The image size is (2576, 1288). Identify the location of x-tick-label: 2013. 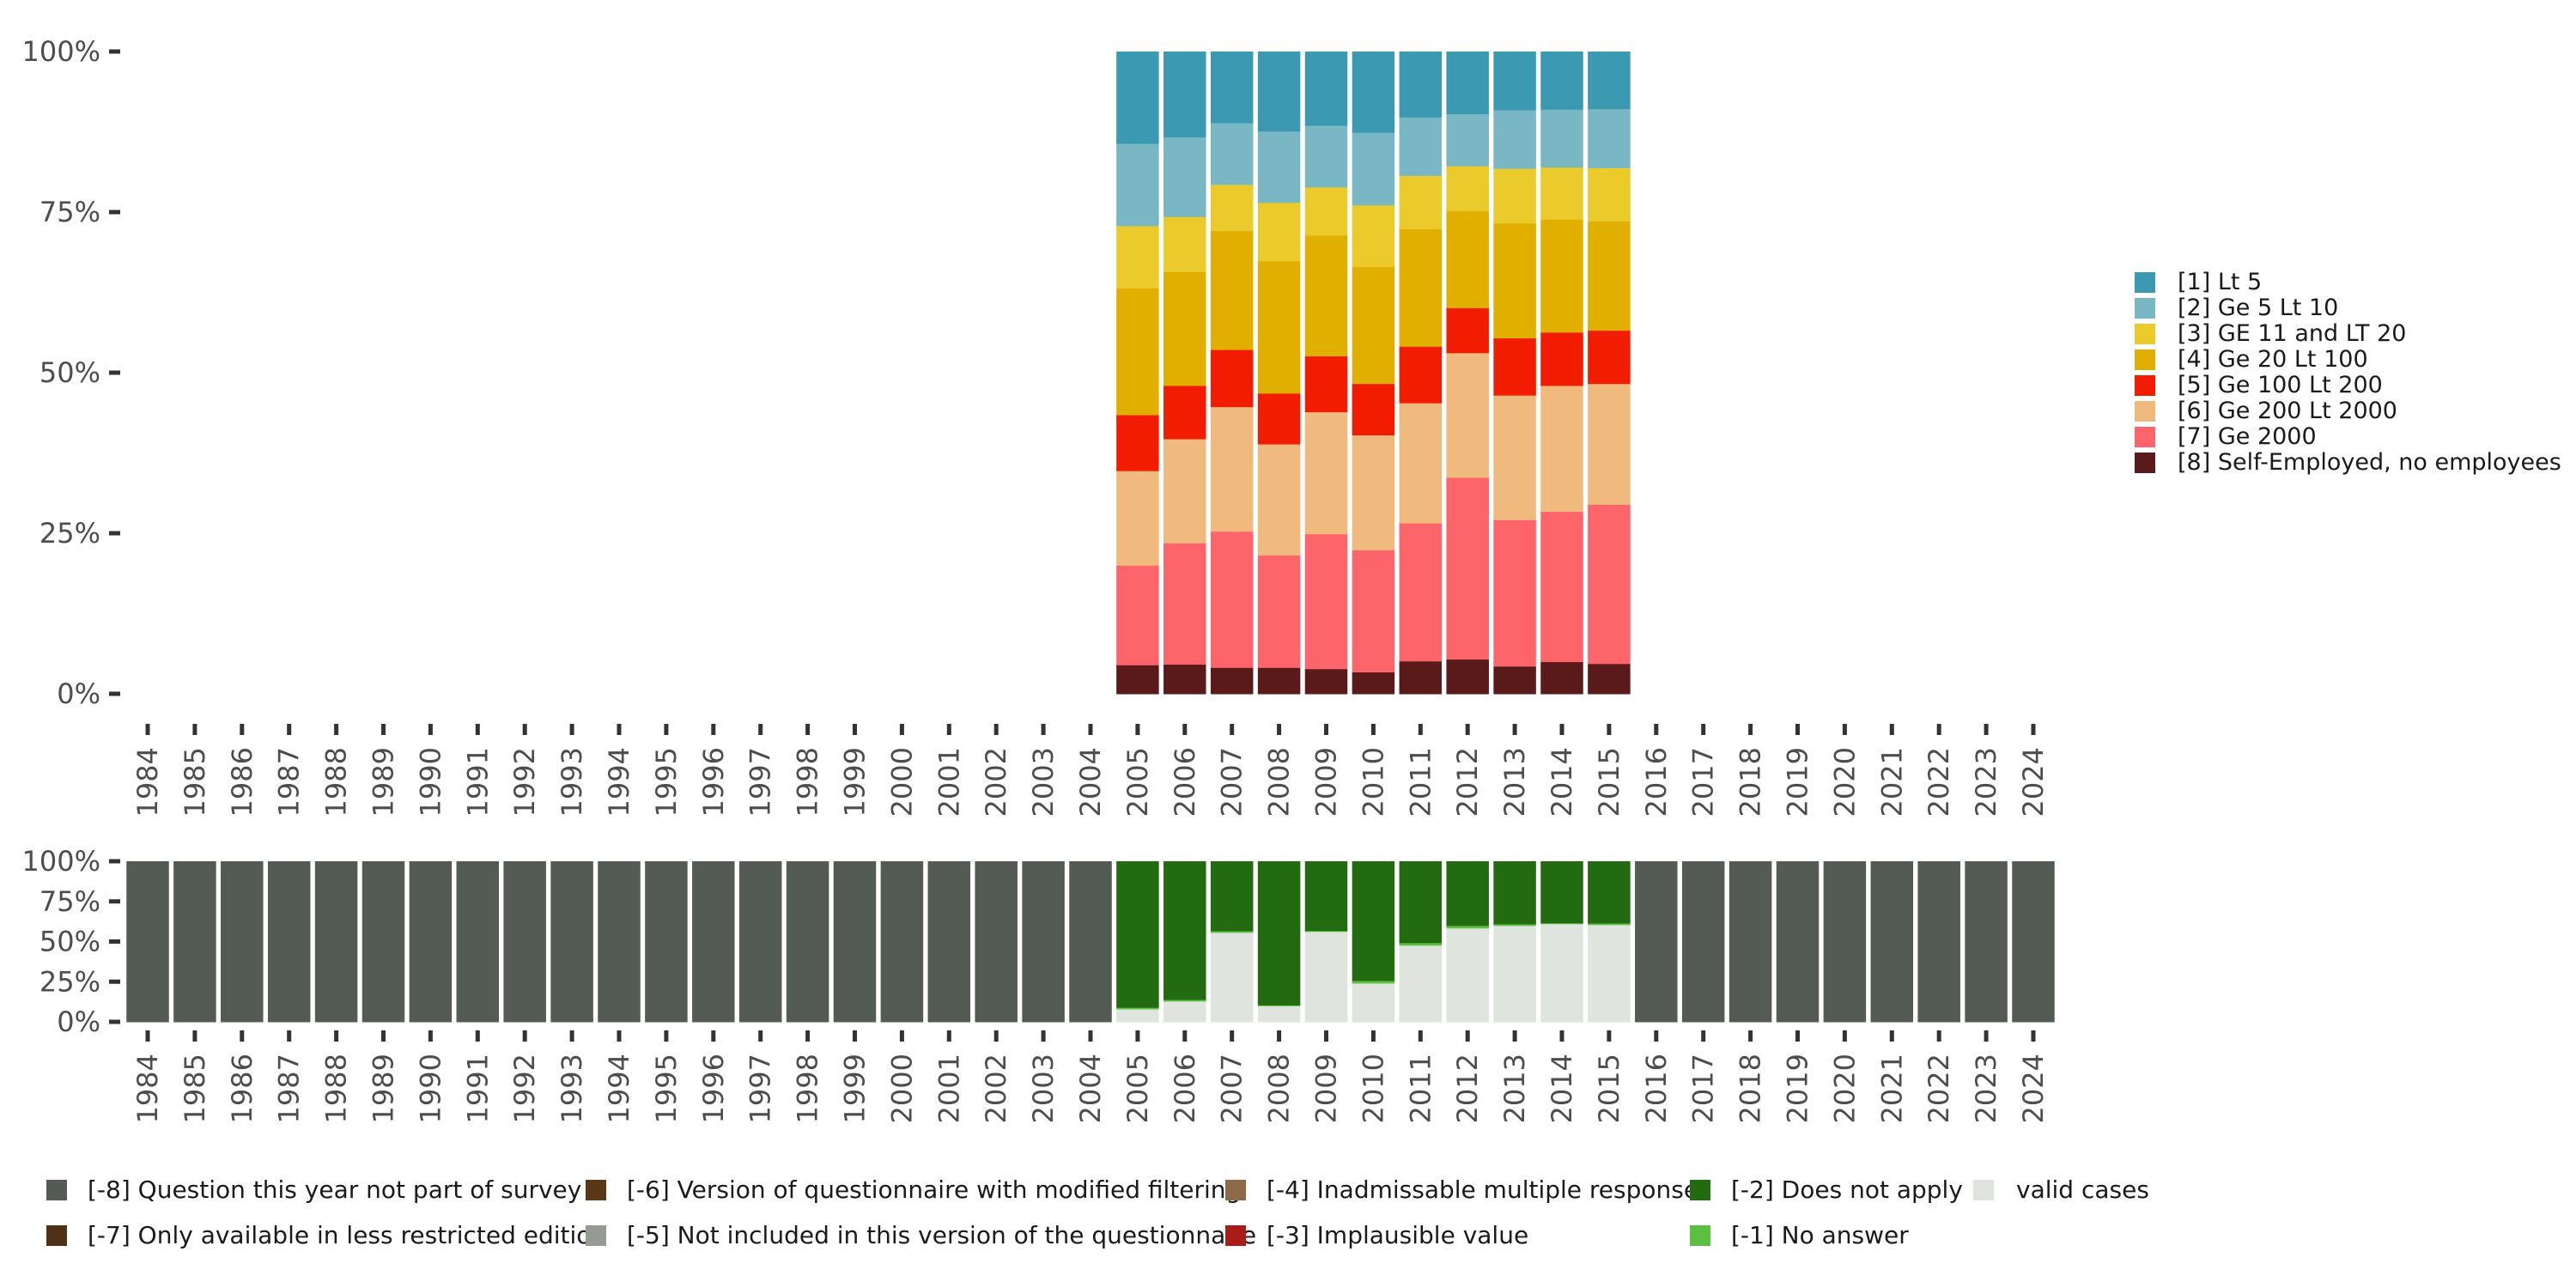
(1514, 1089).